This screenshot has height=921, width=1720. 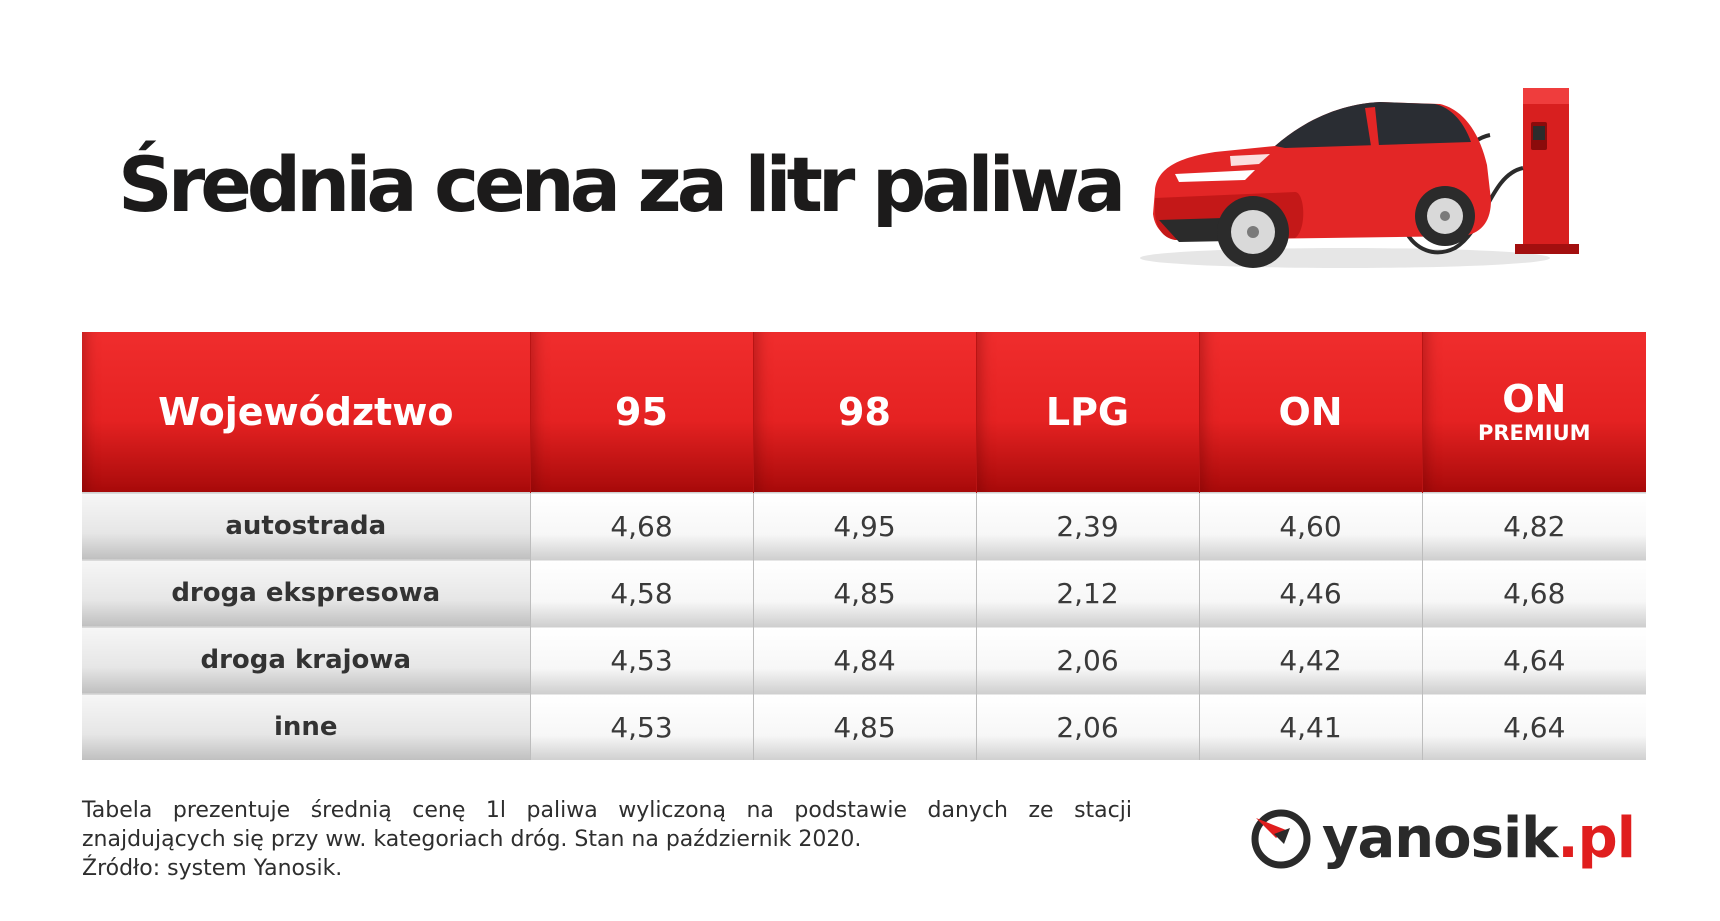 I want to click on header-label: 95, so click(x=641, y=412).